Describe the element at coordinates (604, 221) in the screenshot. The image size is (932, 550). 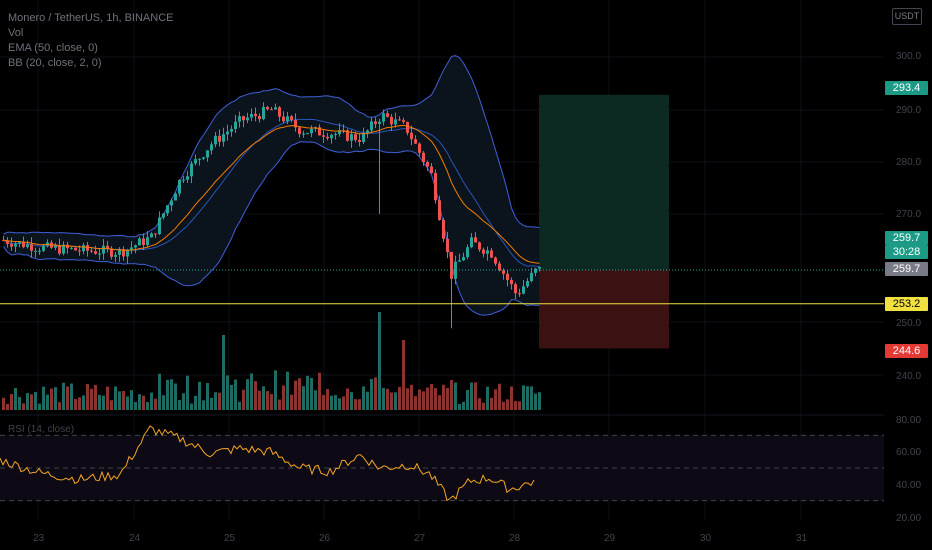
I see `position-zones` at that location.